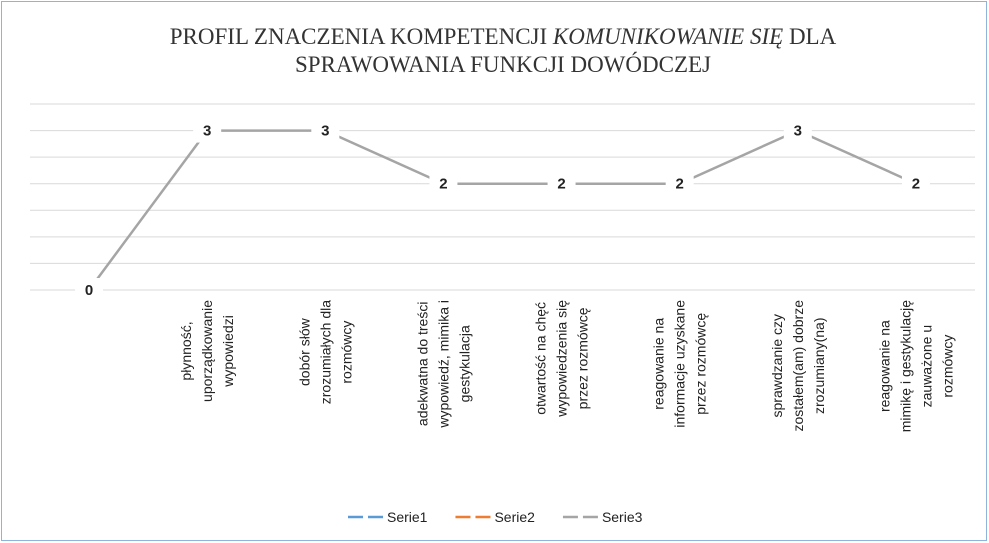  Describe the element at coordinates (228, 351) in the screenshot. I see `x-tick-label: wypowiedzi` at that location.